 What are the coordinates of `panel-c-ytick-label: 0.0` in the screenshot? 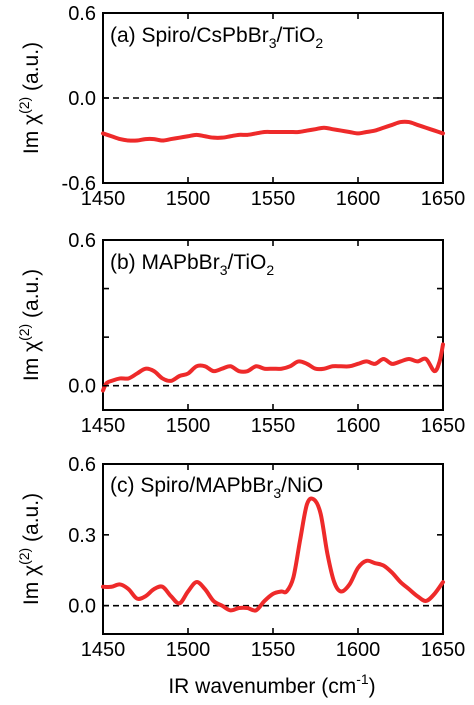 It's located at (82, 607).